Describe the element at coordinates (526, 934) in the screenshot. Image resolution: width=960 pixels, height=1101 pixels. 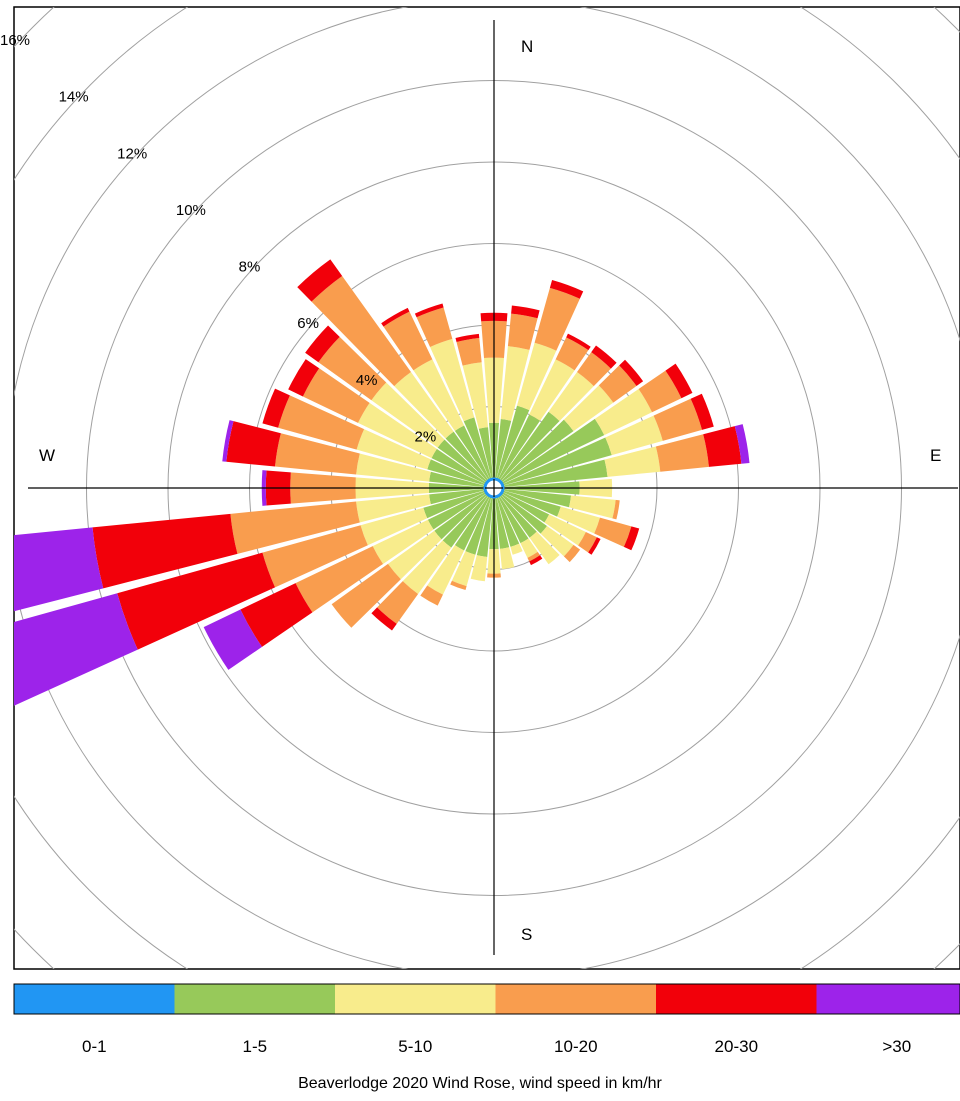
I see `dir-label-south: S` at that location.